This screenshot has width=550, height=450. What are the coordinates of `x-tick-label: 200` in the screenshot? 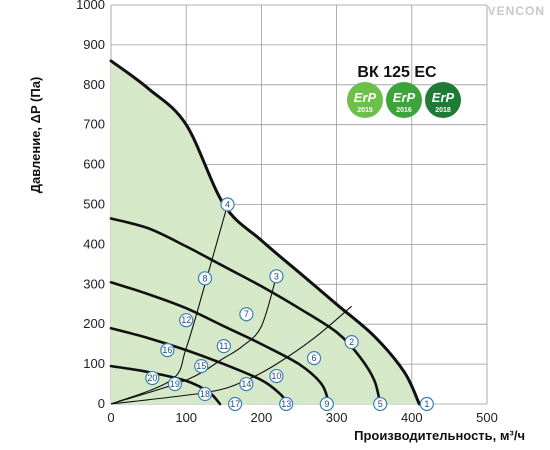 It's located at (262, 417).